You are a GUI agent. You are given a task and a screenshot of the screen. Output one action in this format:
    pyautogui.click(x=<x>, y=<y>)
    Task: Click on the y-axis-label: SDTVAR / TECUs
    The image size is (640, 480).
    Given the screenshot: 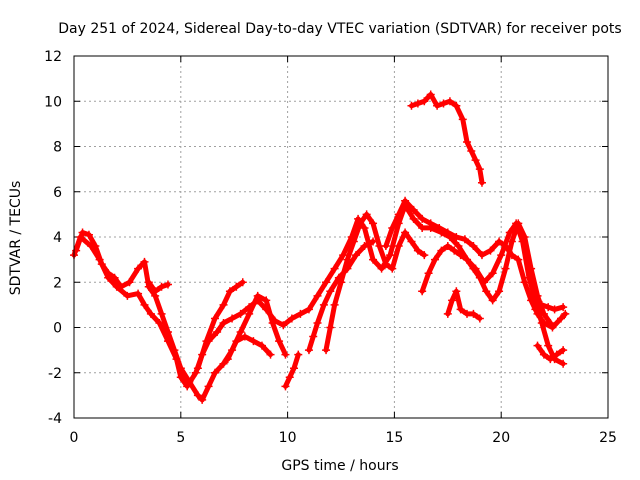 What is the action you would take?
    pyautogui.click(x=16, y=238)
    